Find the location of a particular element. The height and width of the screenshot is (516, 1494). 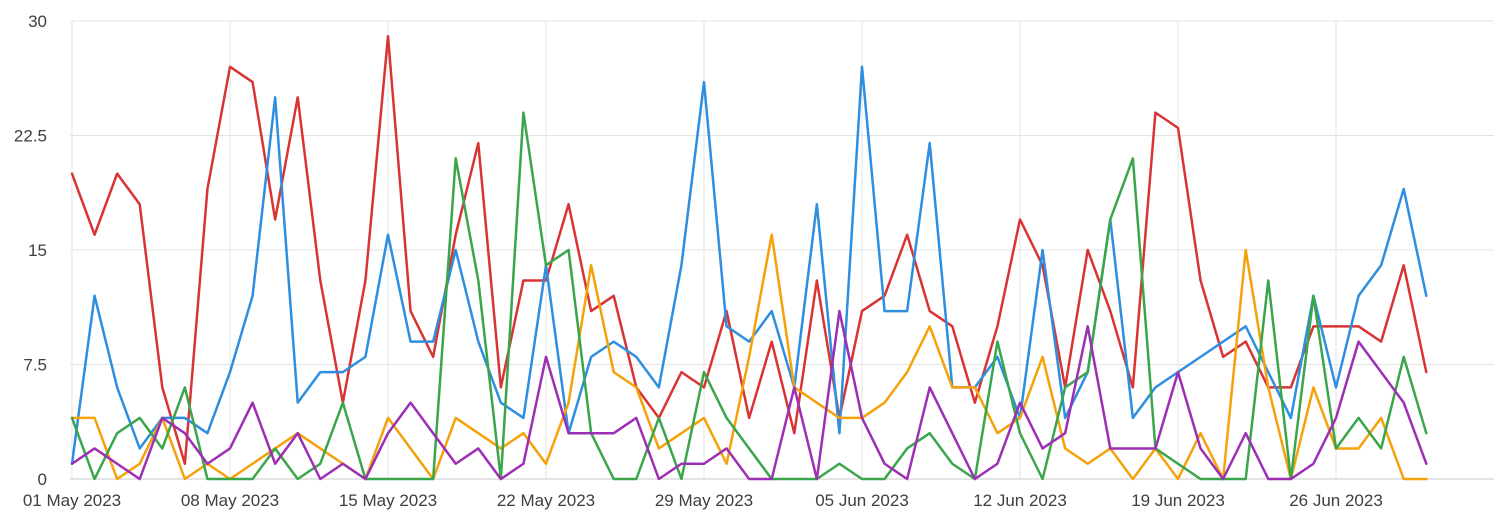

x-tick-label: 12 Jun 2023 is located at coordinates (1020, 500).